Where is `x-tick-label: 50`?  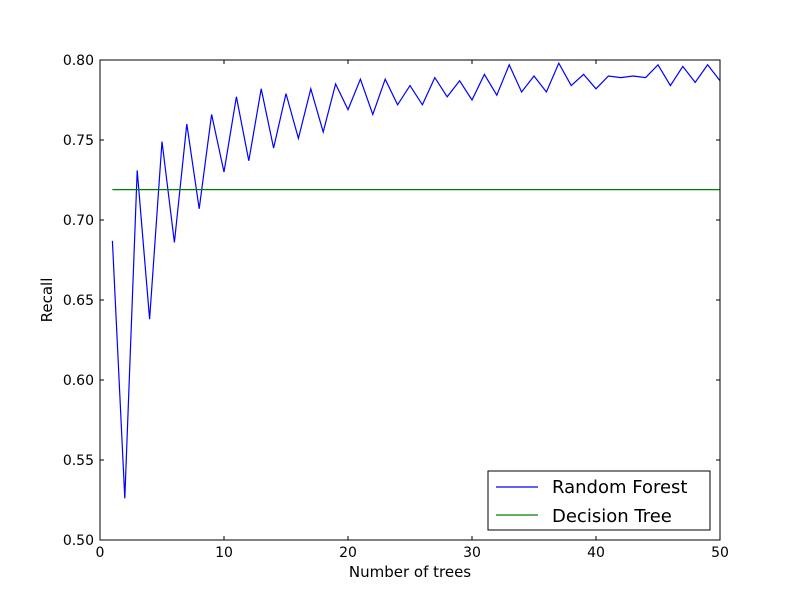 x-tick-label: 50 is located at coordinates (720, 553).